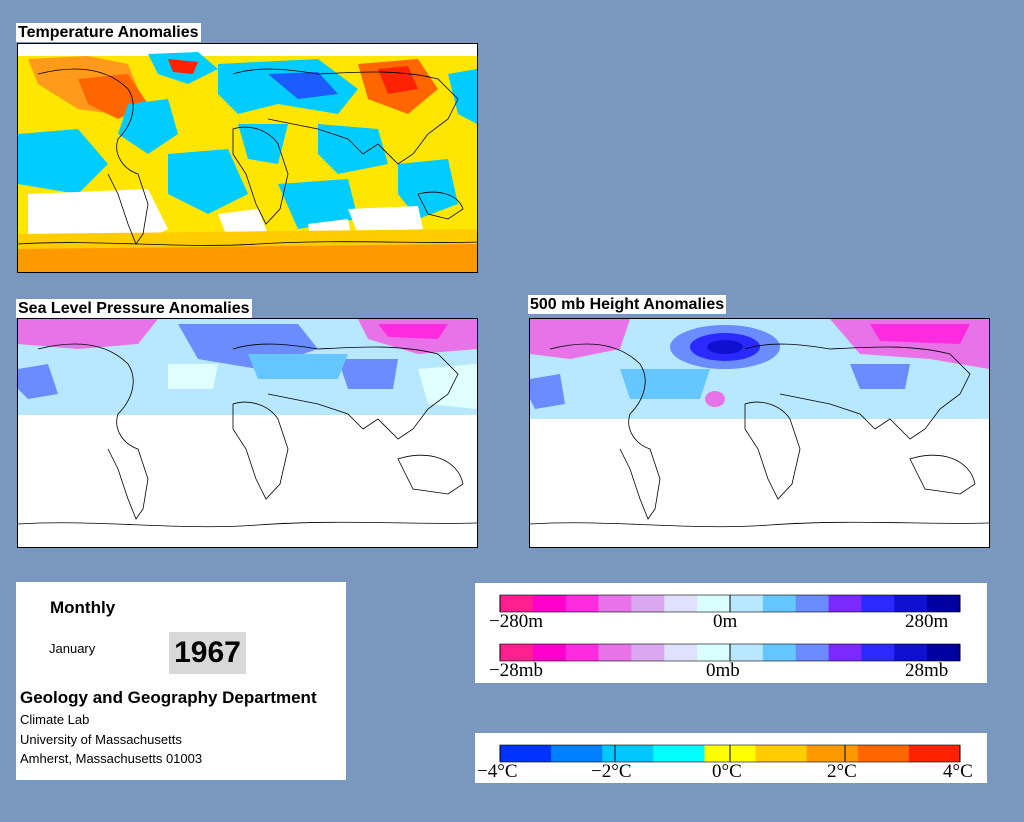 The width and height of the screenshot is (1024, 822). I want to click on height-legend-max: 280m, so click(927, 621).